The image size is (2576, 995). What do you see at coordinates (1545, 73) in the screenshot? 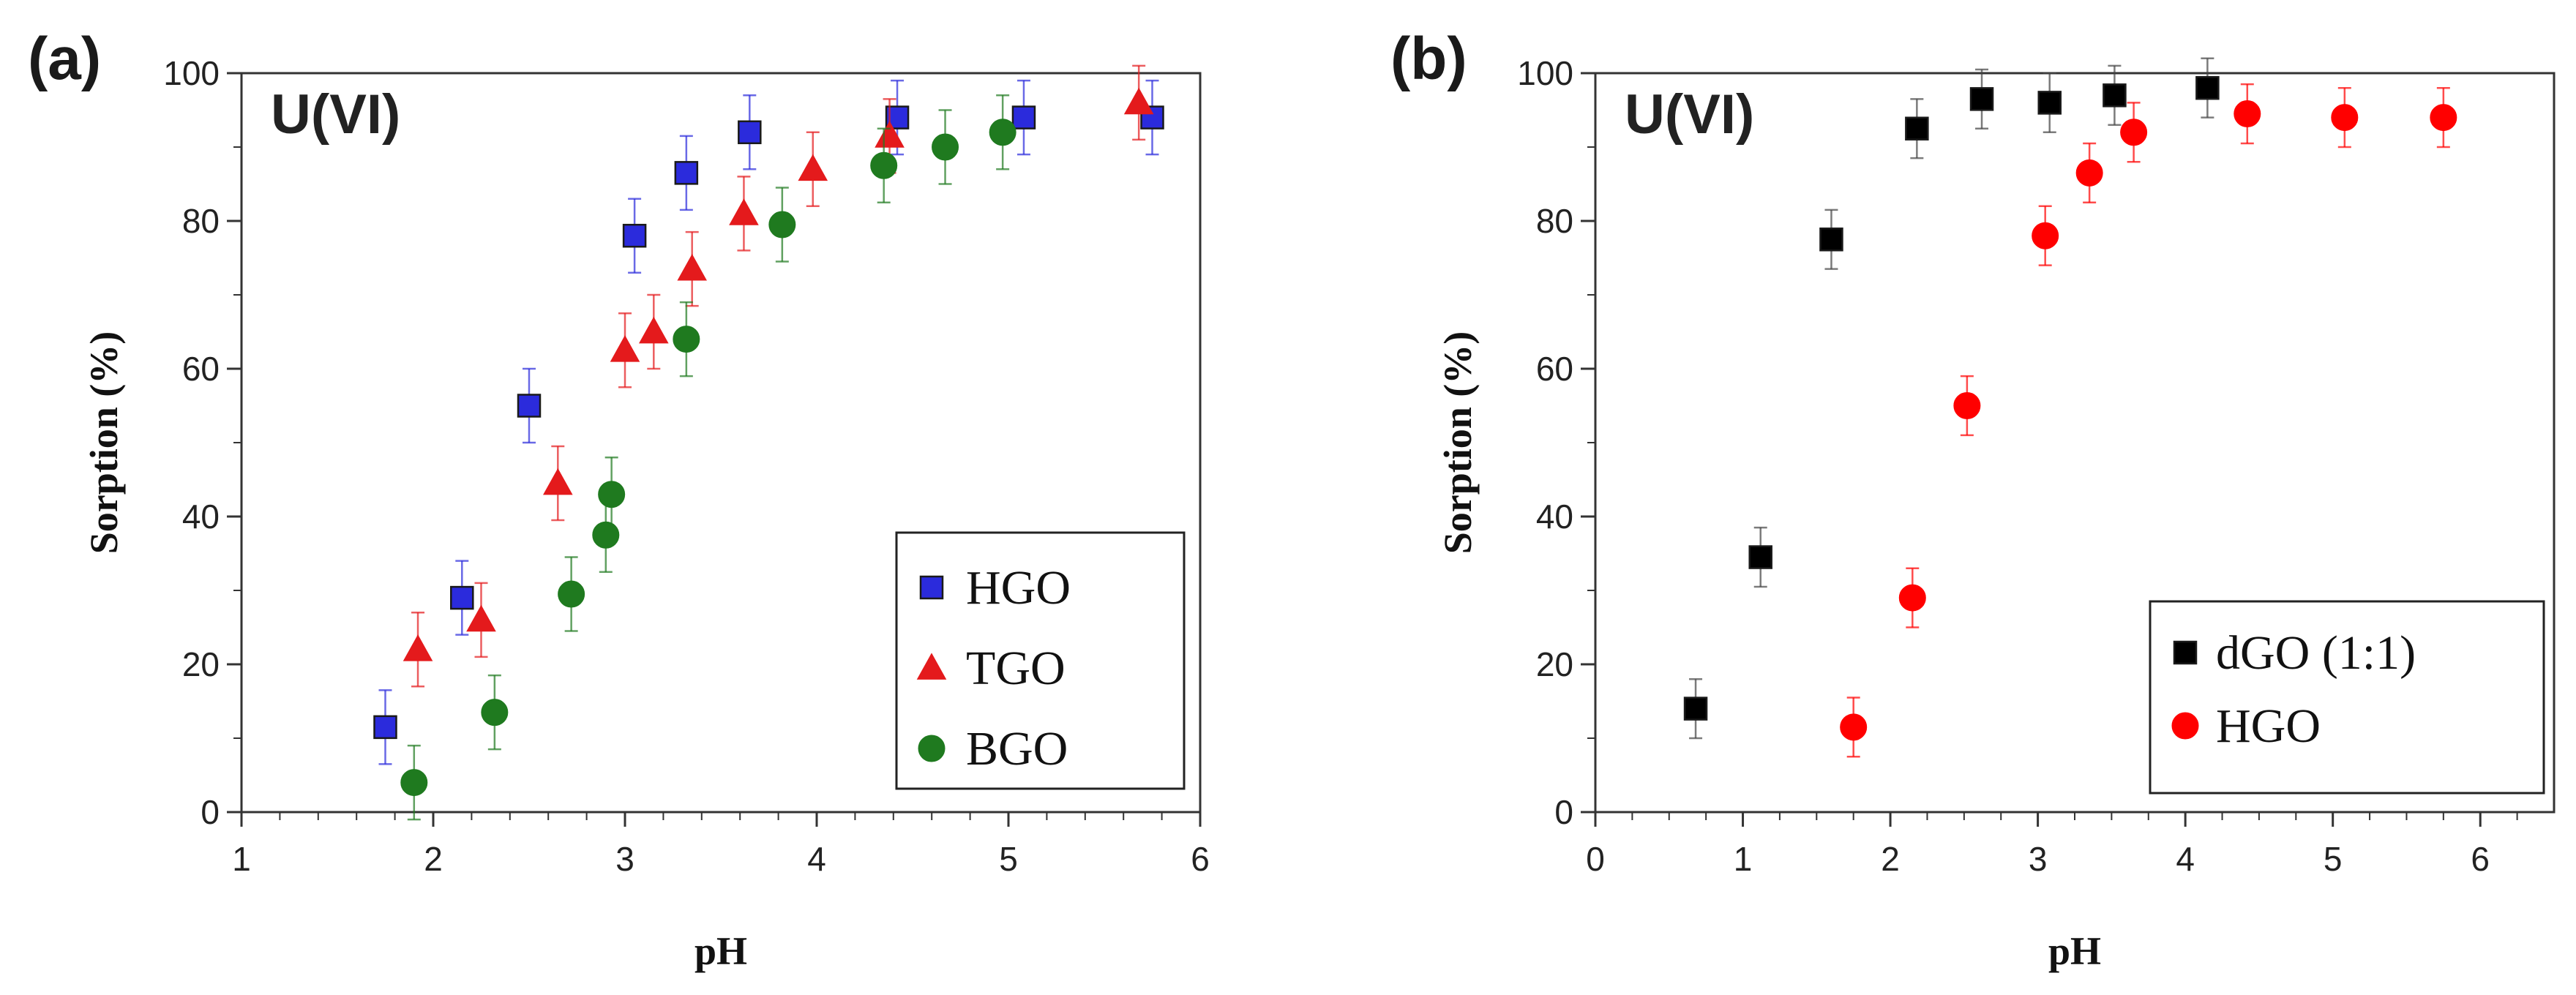
I see `panel-b-ytick-label: 100` at bounding box center [1545, 73].